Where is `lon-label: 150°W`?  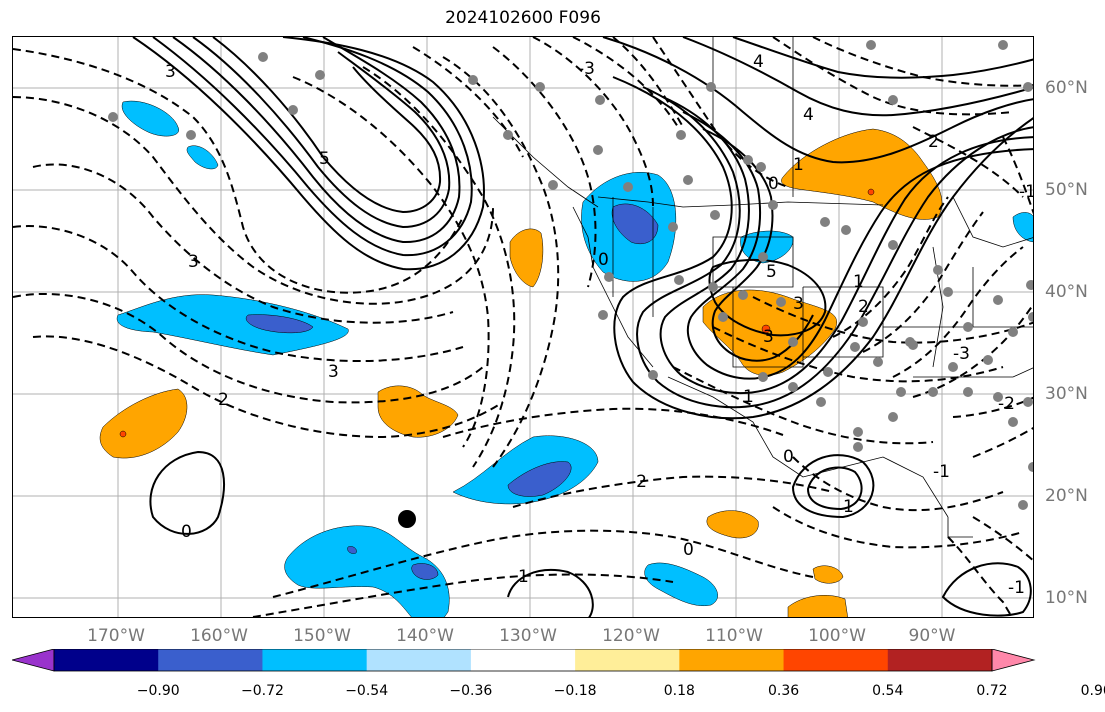
lon-label: 150°W is located at coordinates (322, 636).